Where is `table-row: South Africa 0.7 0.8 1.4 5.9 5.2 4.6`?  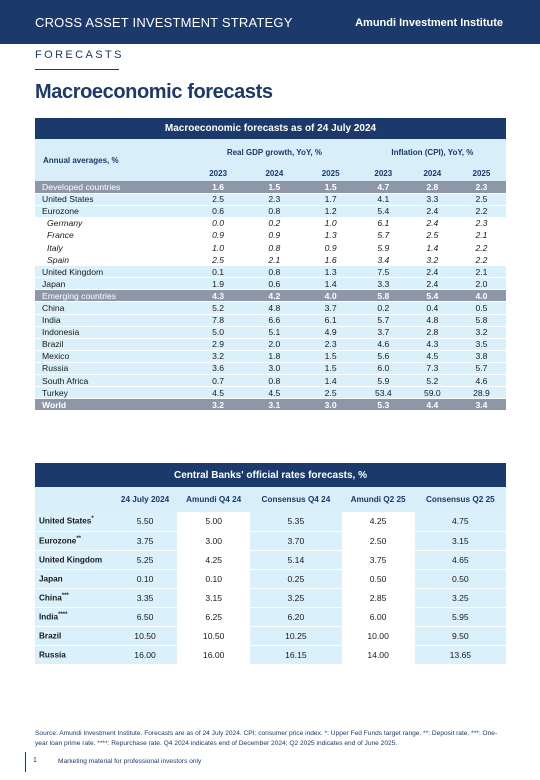 table-row: South Africa 0.7 0.8 1.4 5.9 5.2 4.6 is located at coordinates (270, 381).